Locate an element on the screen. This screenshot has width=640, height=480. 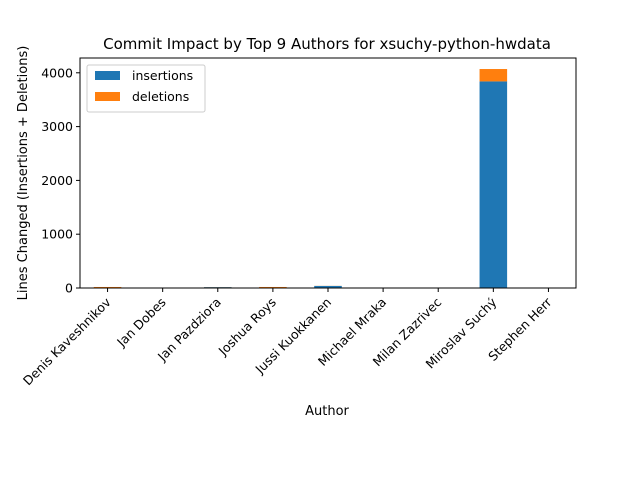
y-tick-label: 2000 is located at coordinates (57, 180).